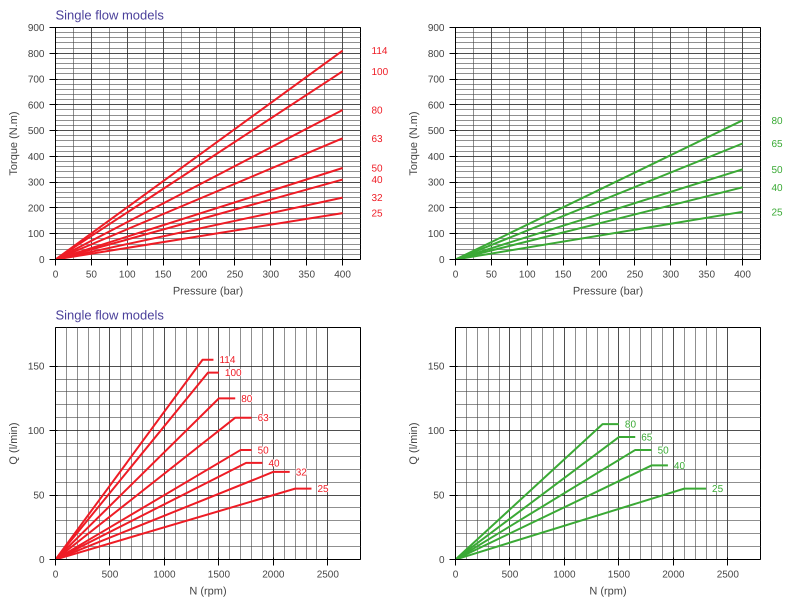  I want to click on text: 100, so click(380, 72).